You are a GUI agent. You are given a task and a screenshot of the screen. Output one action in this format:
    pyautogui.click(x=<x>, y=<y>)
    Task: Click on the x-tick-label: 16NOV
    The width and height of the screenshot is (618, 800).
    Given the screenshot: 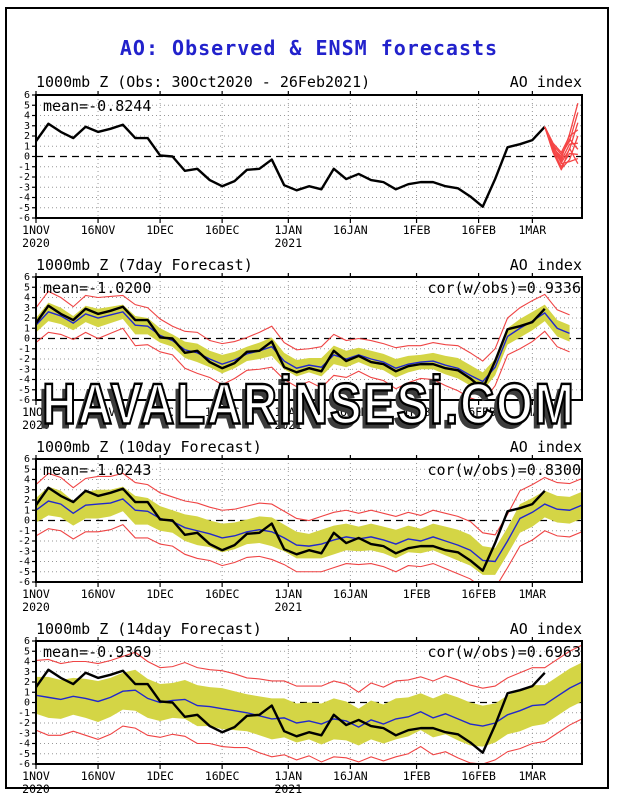 What is the action you would take?
    pyautogui.click(x=98, y=776)
    